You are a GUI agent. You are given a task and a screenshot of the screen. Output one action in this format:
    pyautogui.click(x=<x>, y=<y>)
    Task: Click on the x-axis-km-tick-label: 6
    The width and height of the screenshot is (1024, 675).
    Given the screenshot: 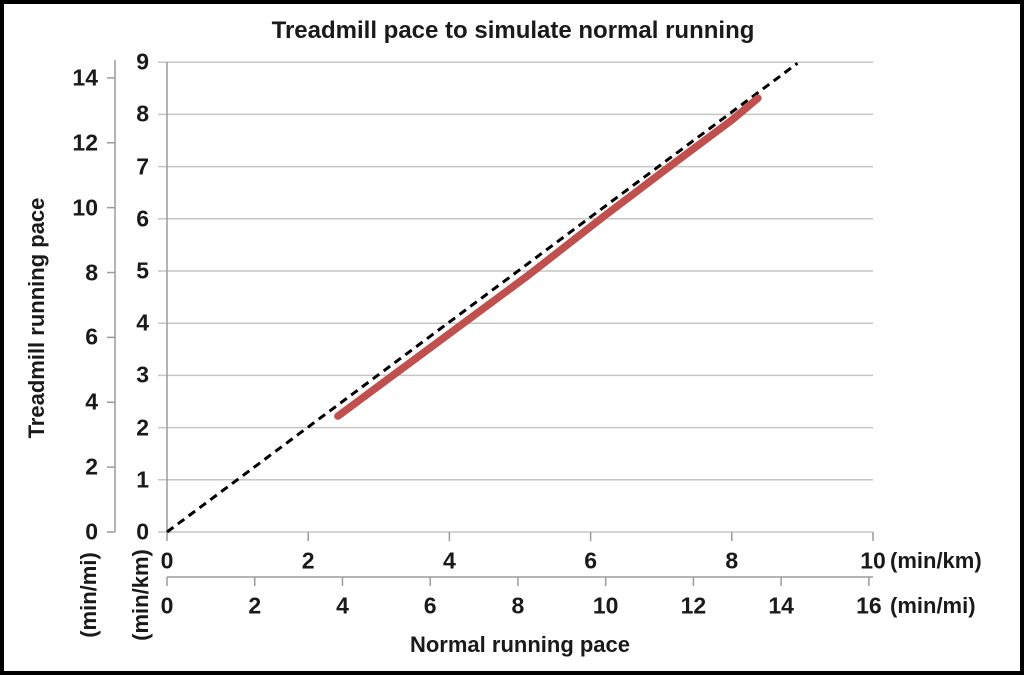 What is the action you would take?
    pyautogui.click(x=590, y=560)
    